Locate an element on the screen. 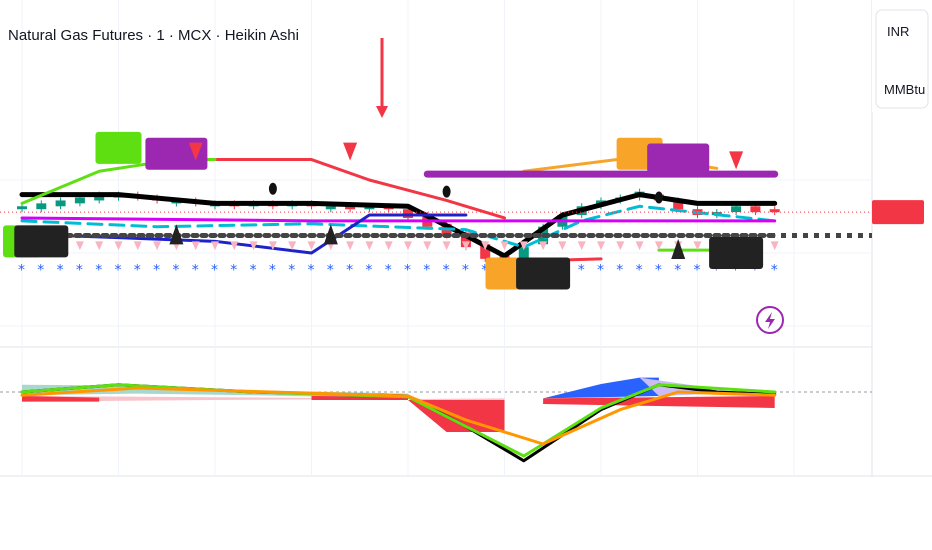 Image resolution: width=932 pixels, height=550 pixels. alert-button is located at coordinates (770, 320).